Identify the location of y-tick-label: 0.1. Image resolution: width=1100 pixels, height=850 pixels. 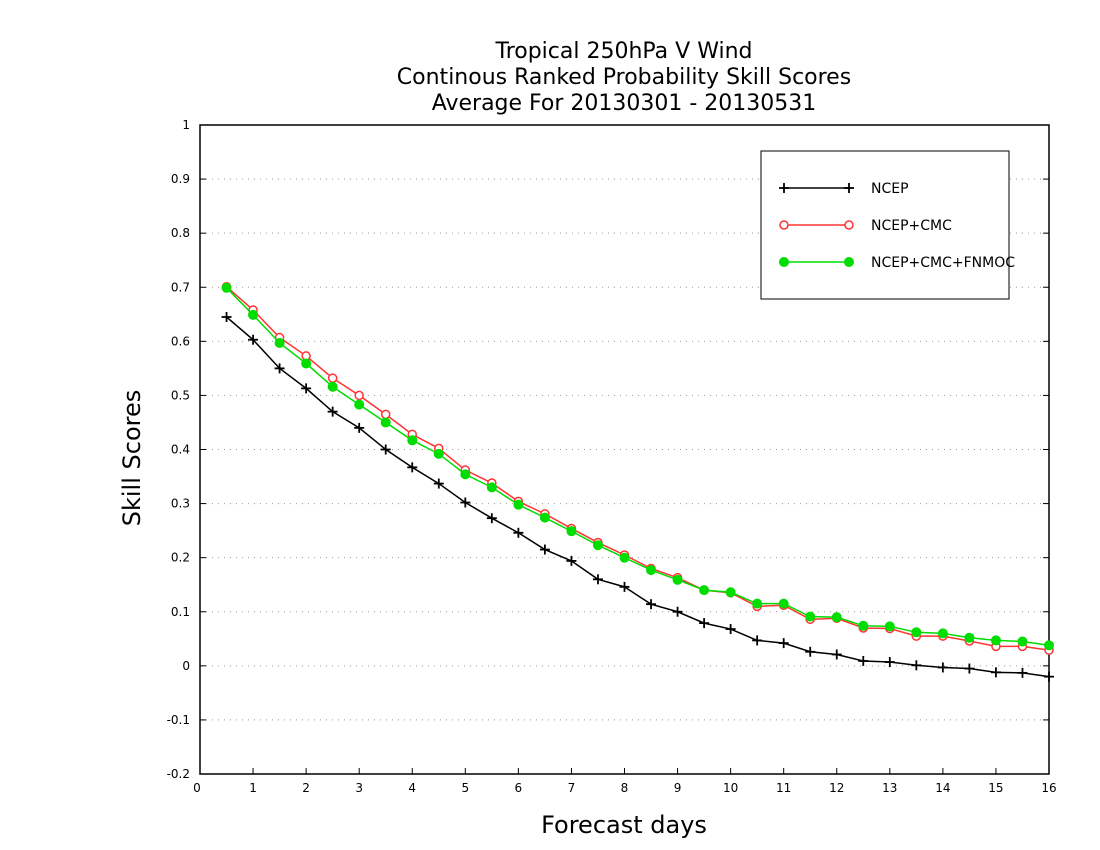
(180, 612).